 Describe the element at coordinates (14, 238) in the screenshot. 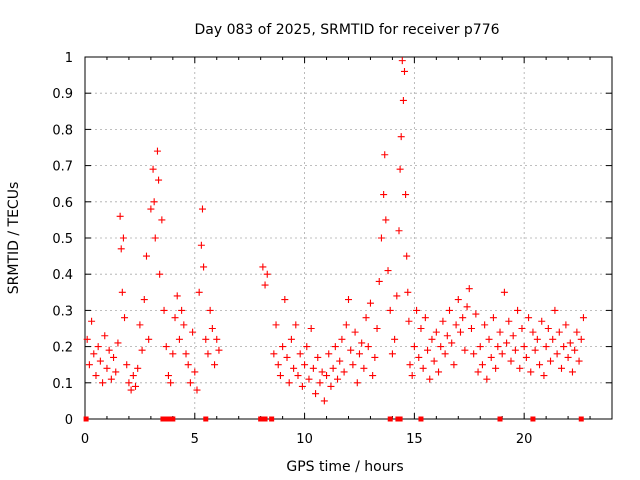

I see `y-axis-label: SRMTID / TECUs` at that location.